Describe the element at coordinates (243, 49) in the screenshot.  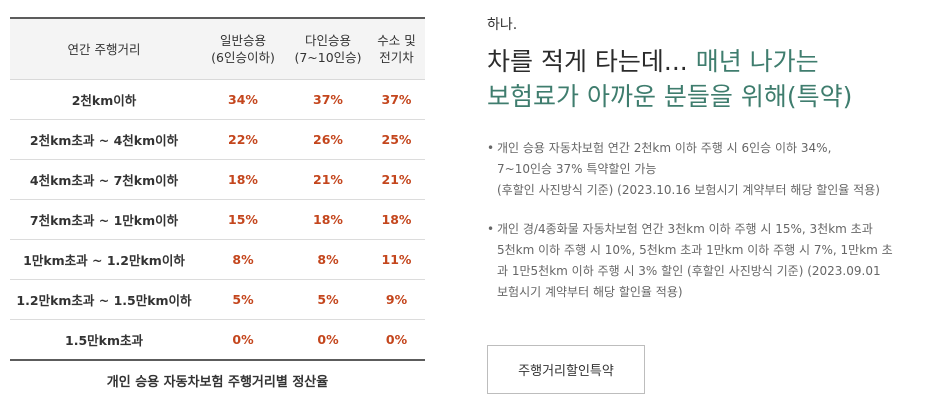
I see `header-general-car: 일반승용 (6인승이하)` at that location.